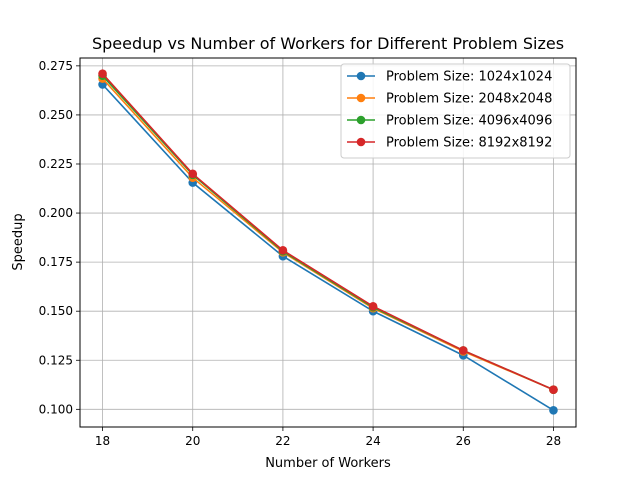 The width and height of the screenshot is (640, 480). I want to click on legend-label: Problem Size: 1024x1024, so click(469, 77).